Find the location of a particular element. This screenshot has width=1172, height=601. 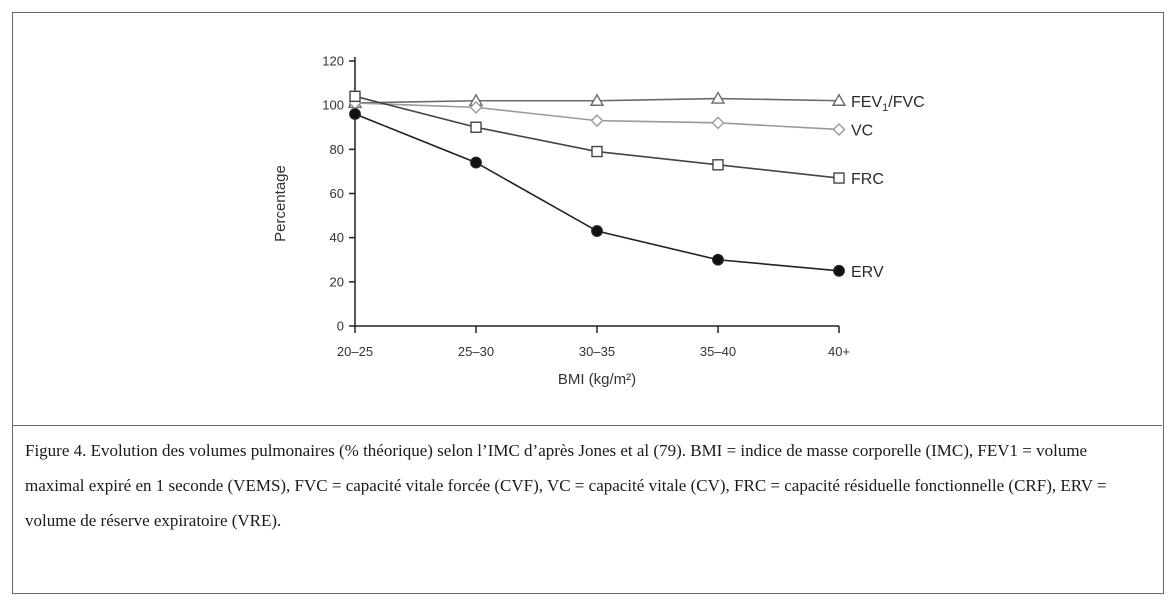

series-label: FRC is located at coordinates (867, 179).